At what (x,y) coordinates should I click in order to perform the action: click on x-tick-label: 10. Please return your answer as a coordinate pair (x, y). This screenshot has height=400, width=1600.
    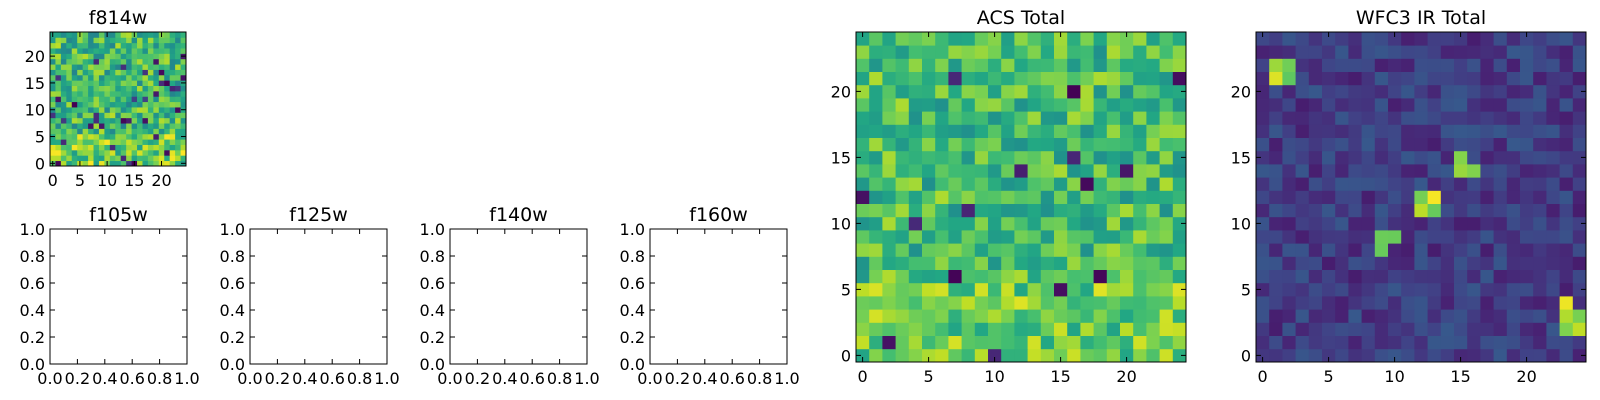
    Looking at the image, I should click on (1394, 376).